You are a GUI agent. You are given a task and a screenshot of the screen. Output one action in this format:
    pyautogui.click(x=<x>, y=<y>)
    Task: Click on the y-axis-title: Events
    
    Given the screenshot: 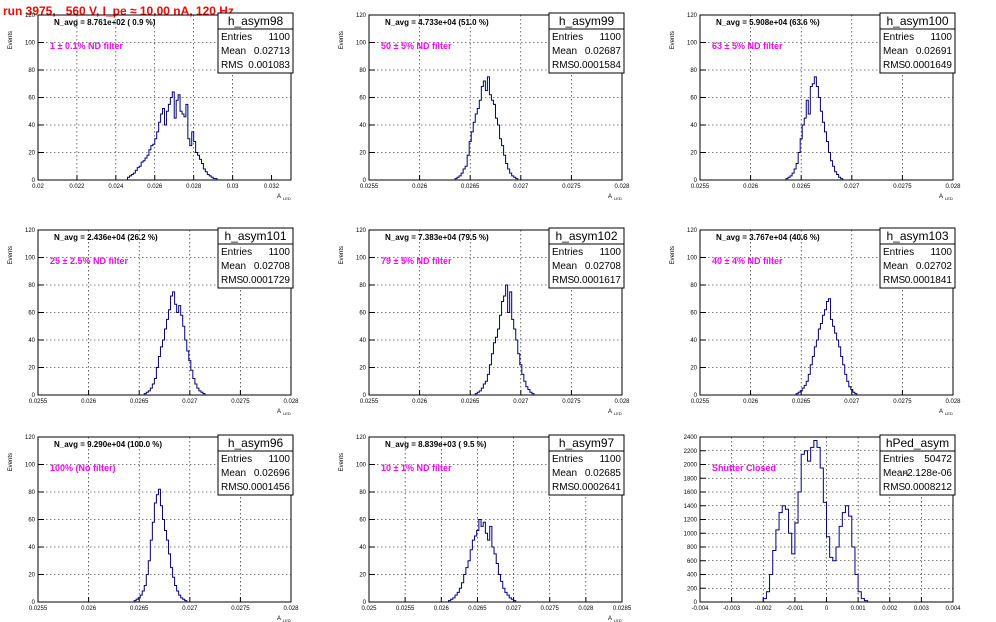 What is the action you would take?
    pyautogui.click(x=673, y=255)
    